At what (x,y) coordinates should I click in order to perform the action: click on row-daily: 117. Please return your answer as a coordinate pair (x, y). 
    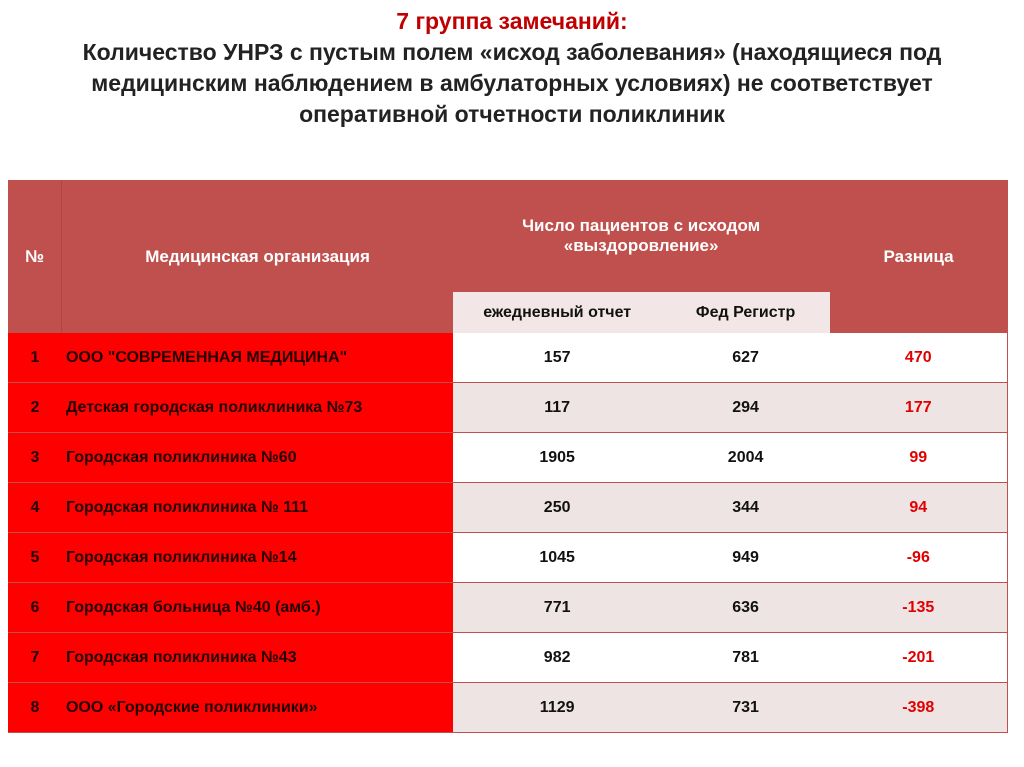
    Looking at the image, I should click on (557, 407).